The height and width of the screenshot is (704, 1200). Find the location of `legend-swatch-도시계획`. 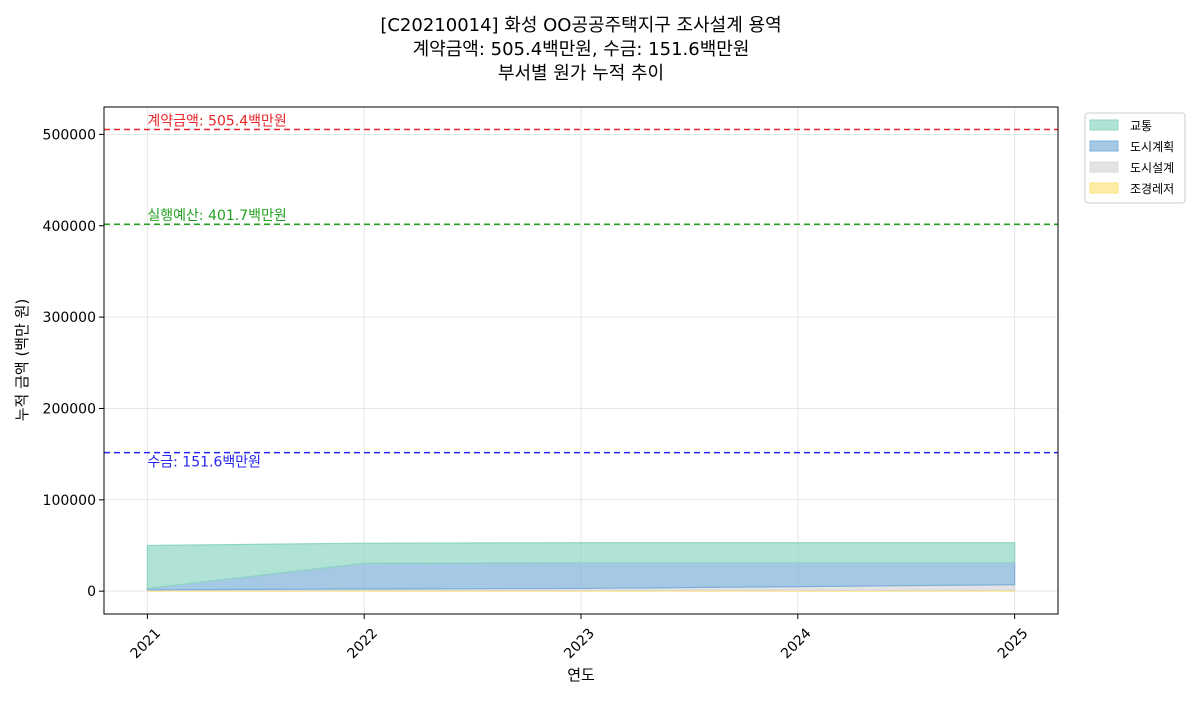

legend-swatch-도시계획 is located at coordinates (1104, 146).